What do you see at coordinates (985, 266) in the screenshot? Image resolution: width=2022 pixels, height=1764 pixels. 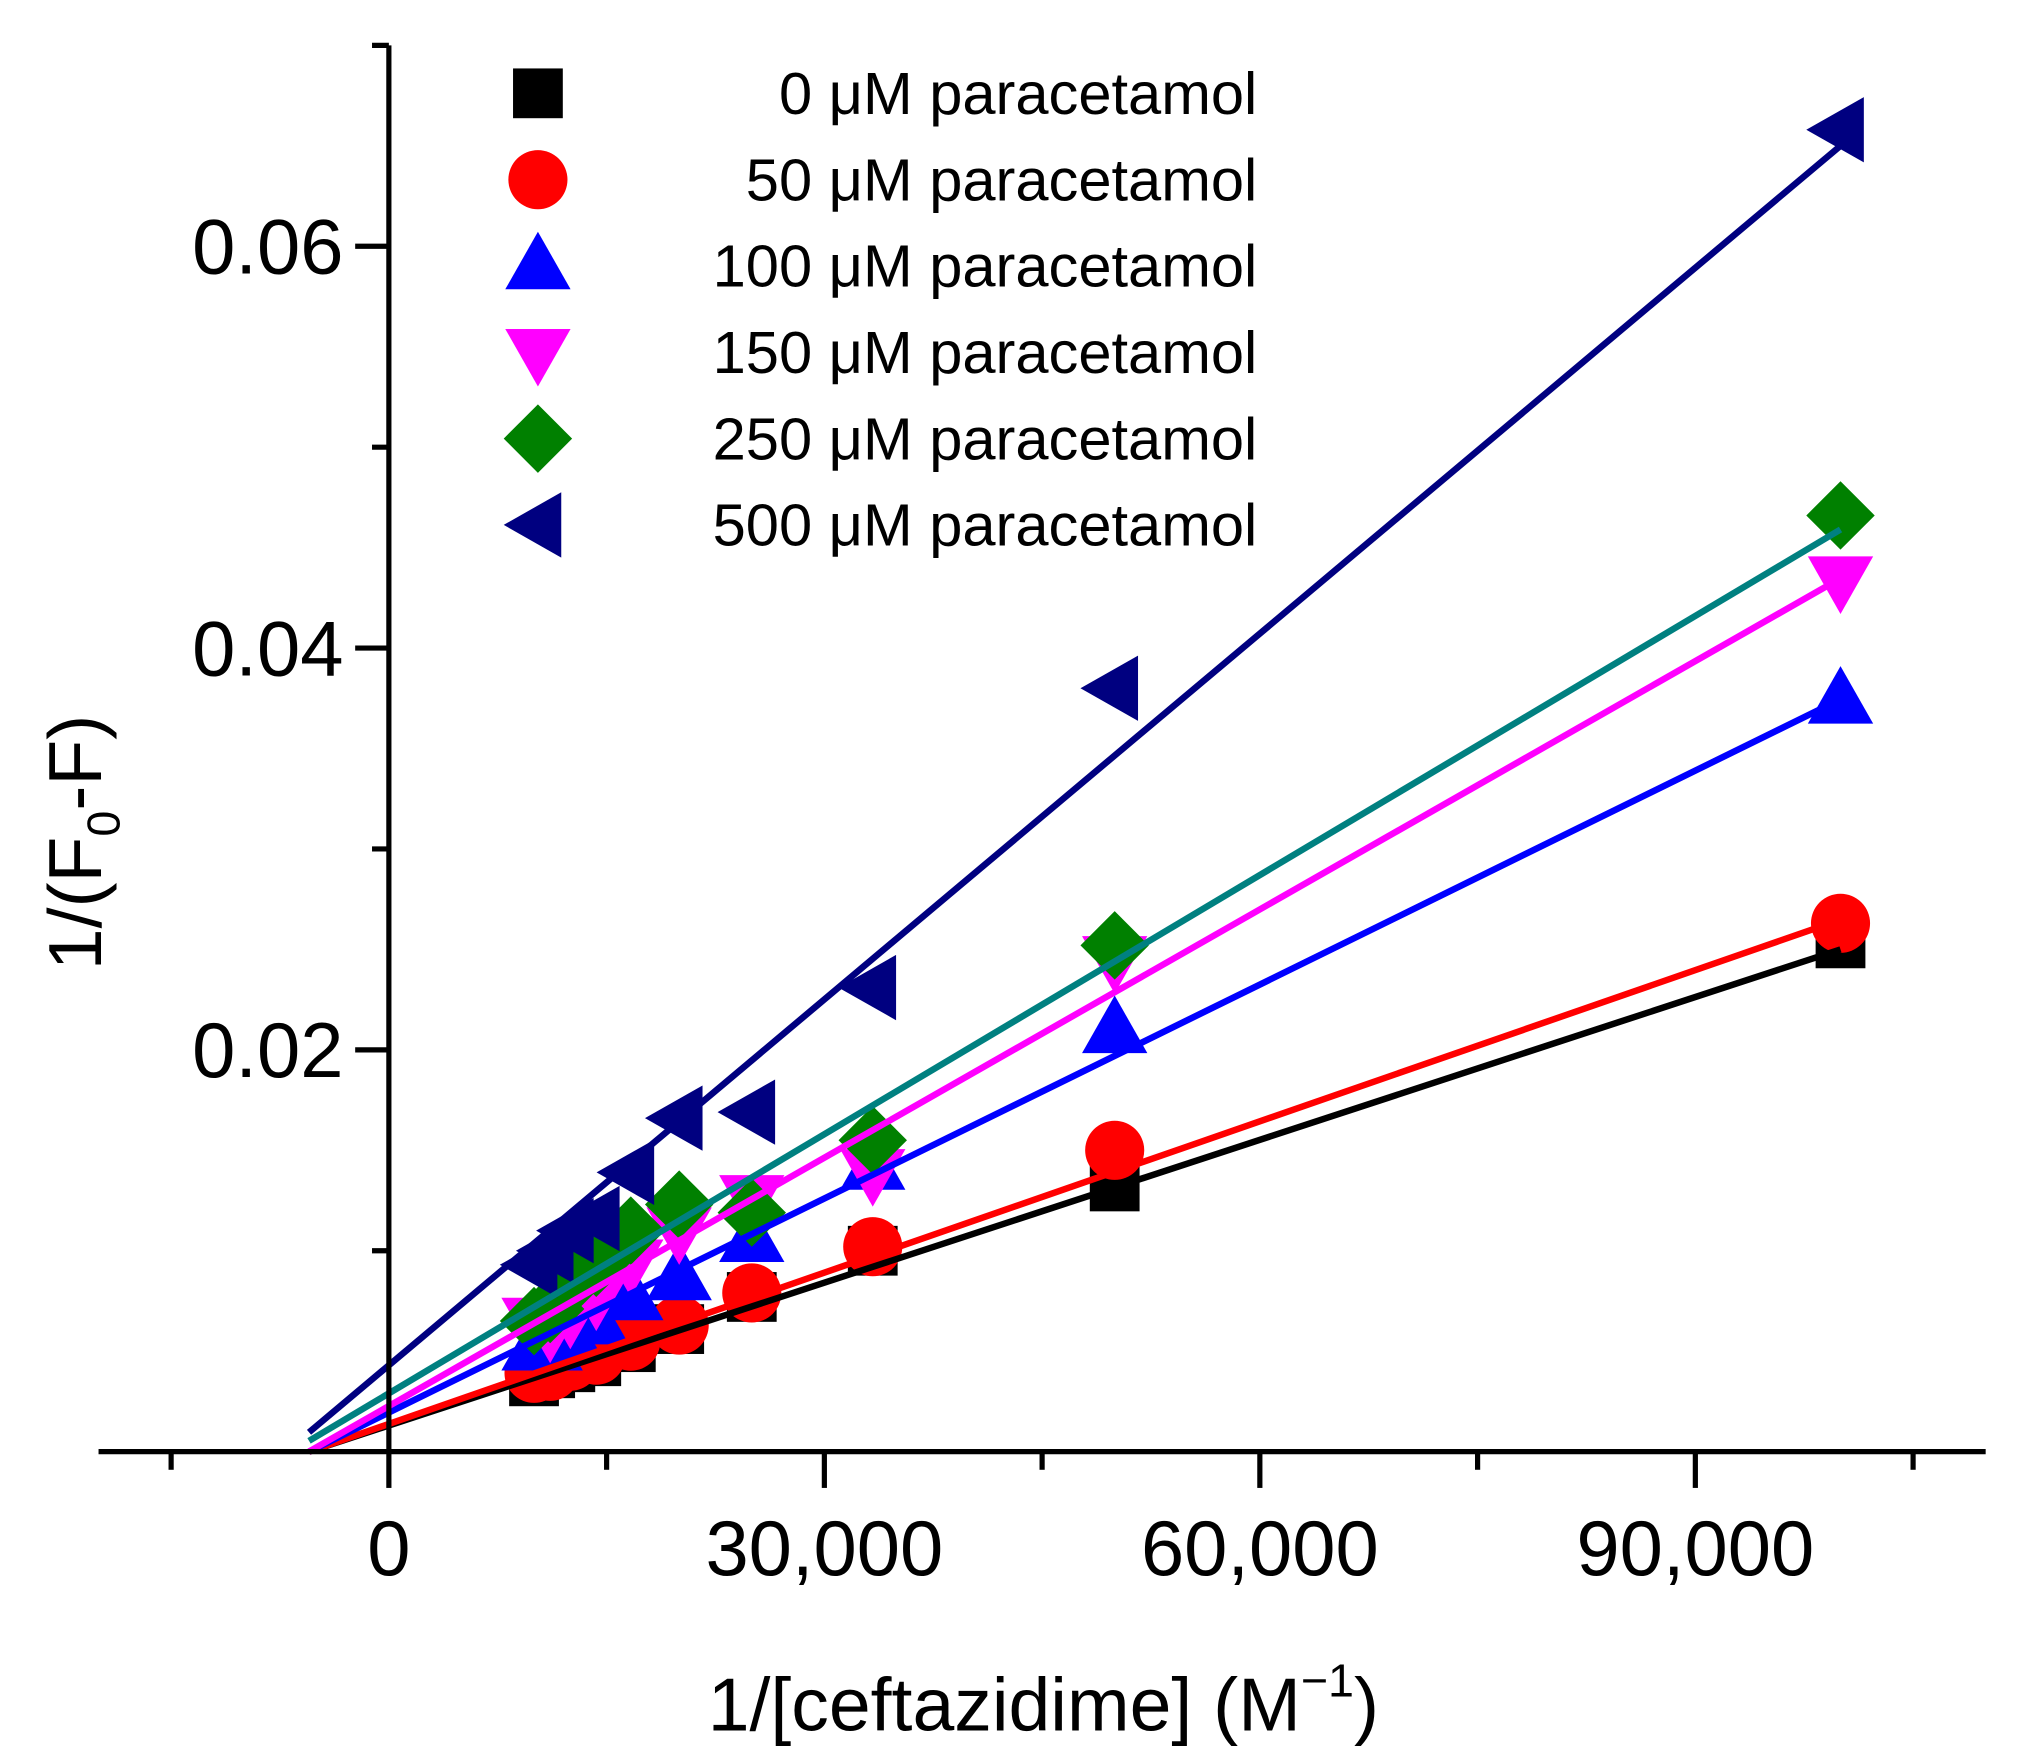 I see `legend-label: 100 μM paracetamol` at bounding box center [985, 266].